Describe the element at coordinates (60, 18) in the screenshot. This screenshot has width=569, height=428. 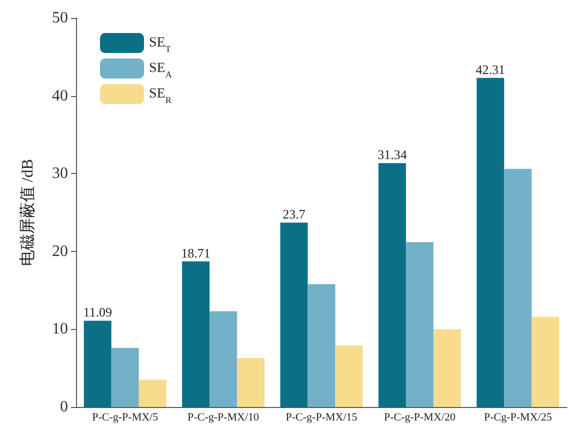
I see `y-tick-label: 50` at that location.